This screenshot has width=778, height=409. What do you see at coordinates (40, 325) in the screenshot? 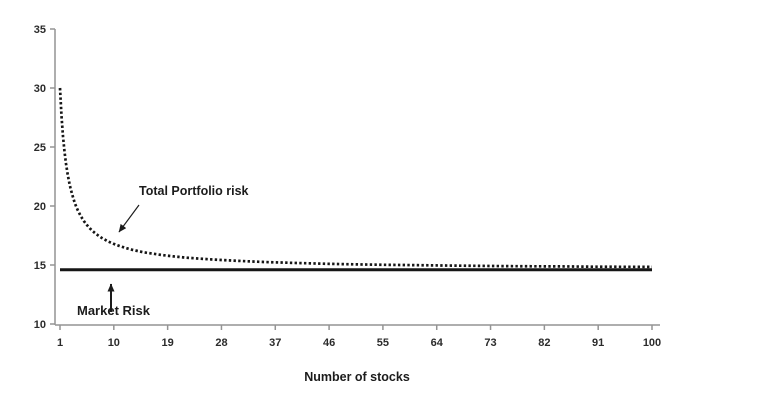
I see `y-tick-label: 10` at bounding box center [40, 325].